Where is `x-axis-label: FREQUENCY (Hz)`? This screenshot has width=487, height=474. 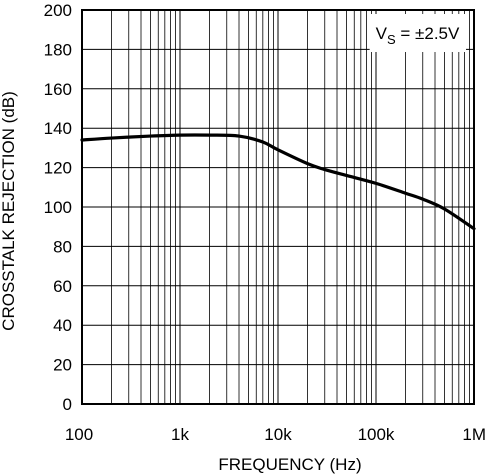
x-axis-label: FREQUENCY (Hz) is located at coordinates (289, 464).